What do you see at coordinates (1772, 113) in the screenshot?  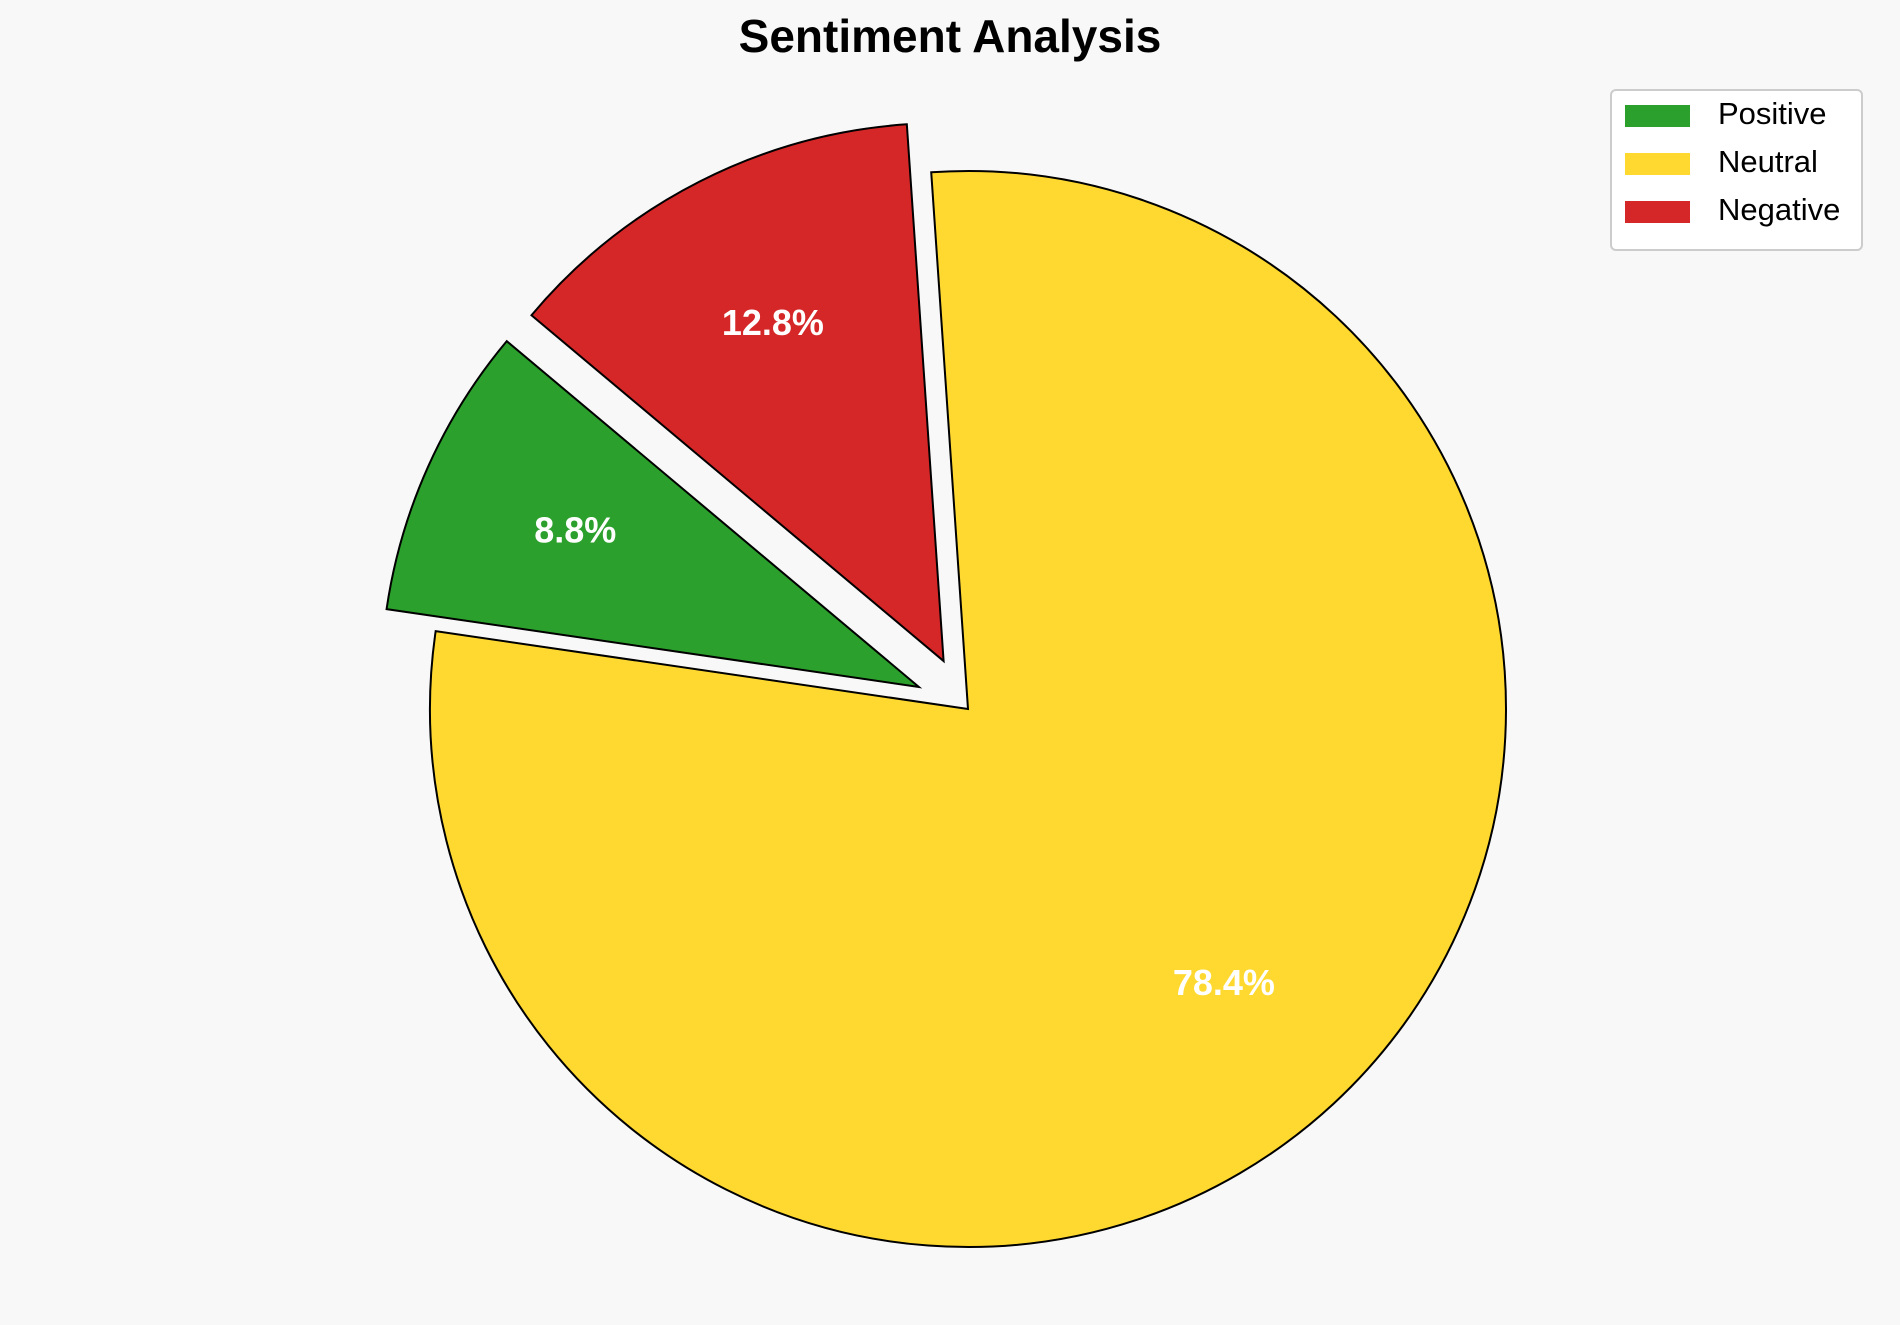 I see `legend-label: Positive` at bounding box center [1772, 113].